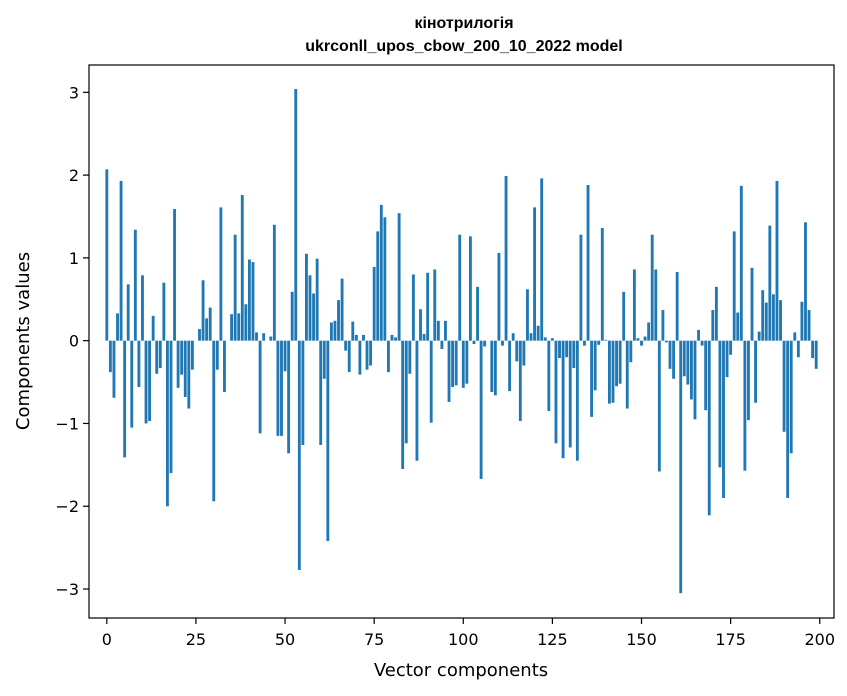 The height and width of the screenshot is (696, 847). I want to click on x-tick-label: 50, so click(285, 639).